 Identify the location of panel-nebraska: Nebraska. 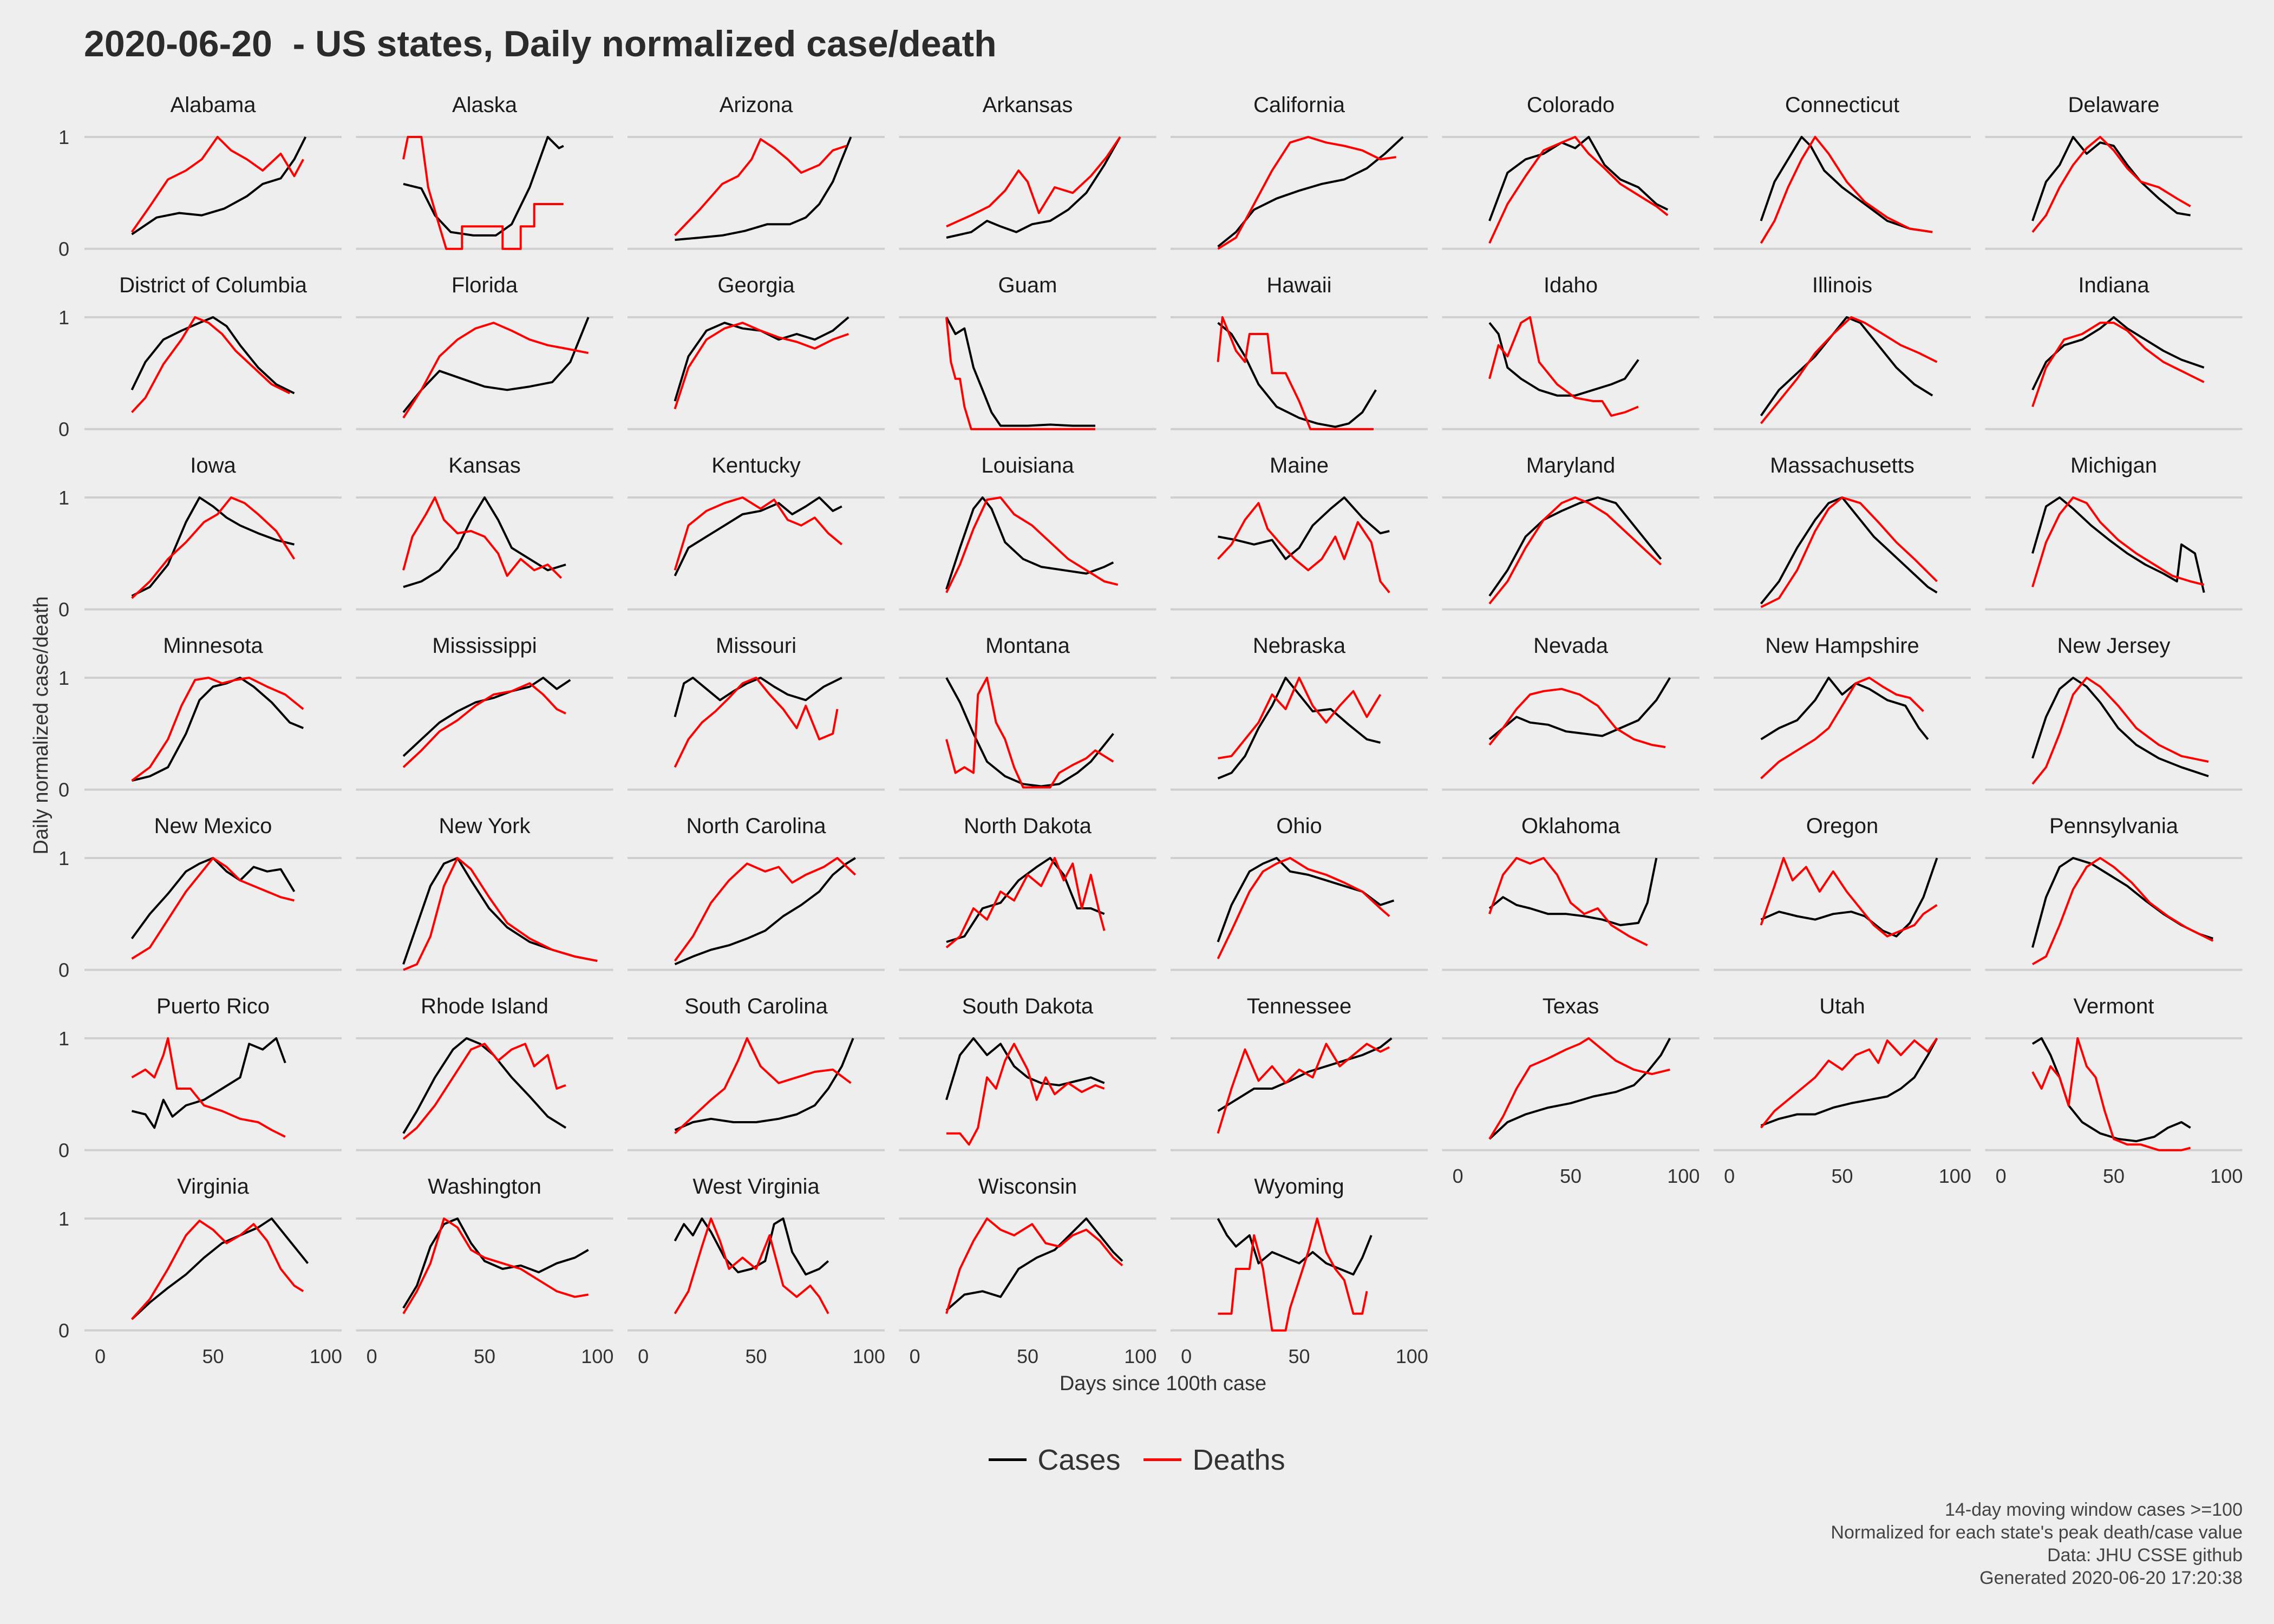
(1300, 712).